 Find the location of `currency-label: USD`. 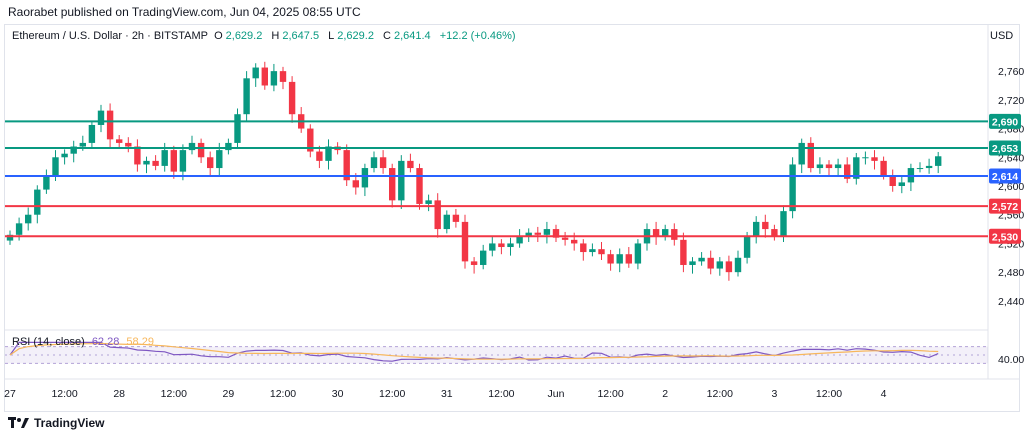

currency-label: USD is located at coordinates (1002, 36).